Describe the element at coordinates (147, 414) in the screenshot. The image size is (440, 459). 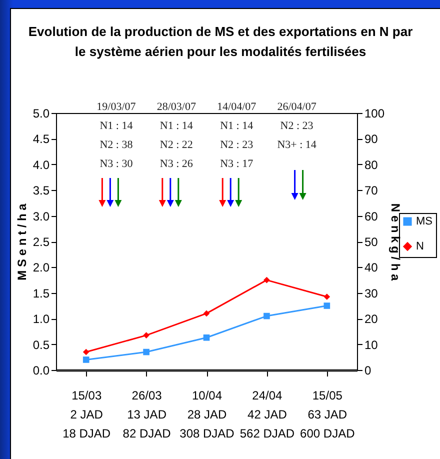
I see `x-tick-label: 26/03 13 JAD 82 DJAD` at that location.